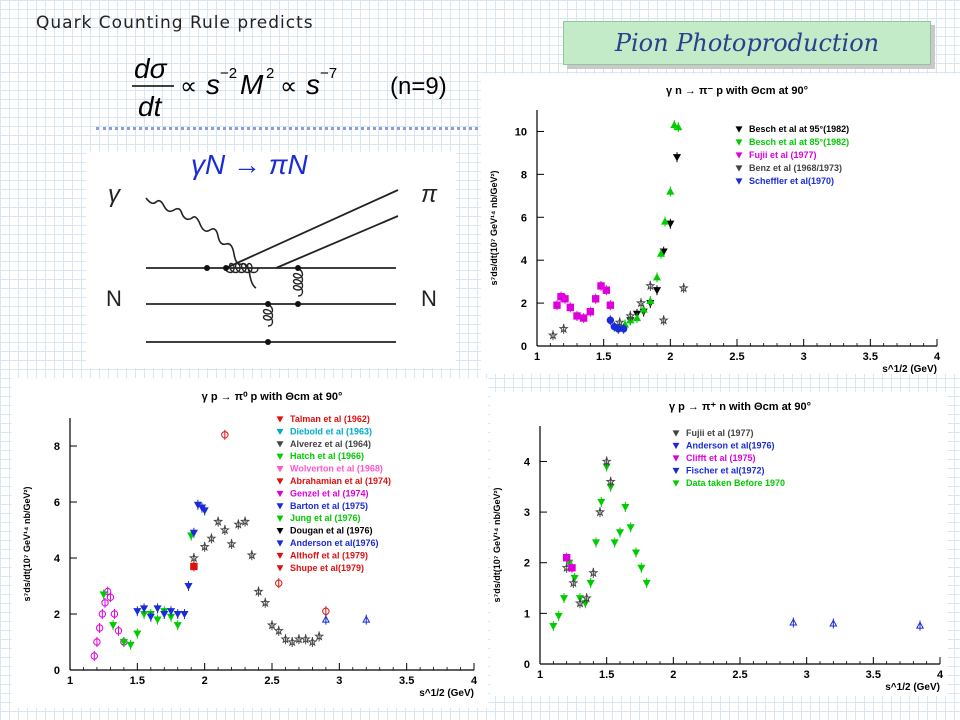  I want to click on slide-title: Pion Photoproduction, so click(747, 43).